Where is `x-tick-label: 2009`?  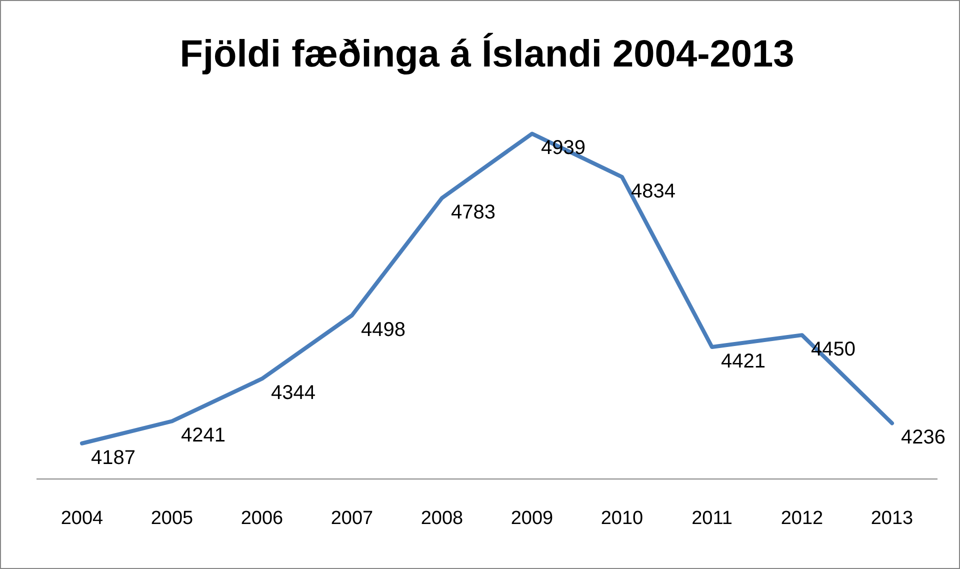
x-tick-label: 2009 is located at coordinates (532, 518).